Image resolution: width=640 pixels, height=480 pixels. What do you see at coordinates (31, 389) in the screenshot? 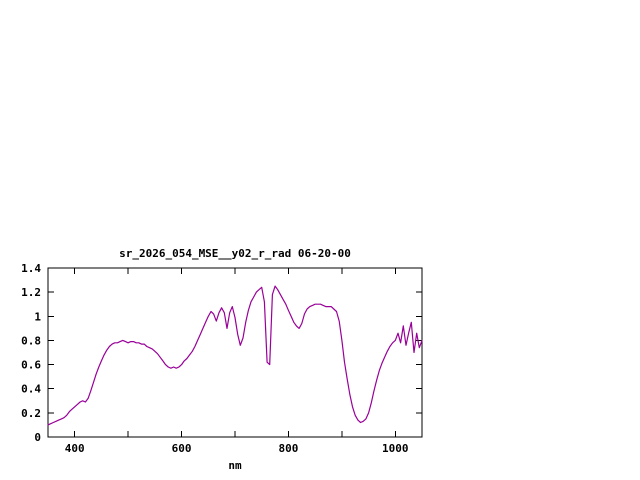
I see `y-tick-label: 0.4` at bounding box center [31, 389].